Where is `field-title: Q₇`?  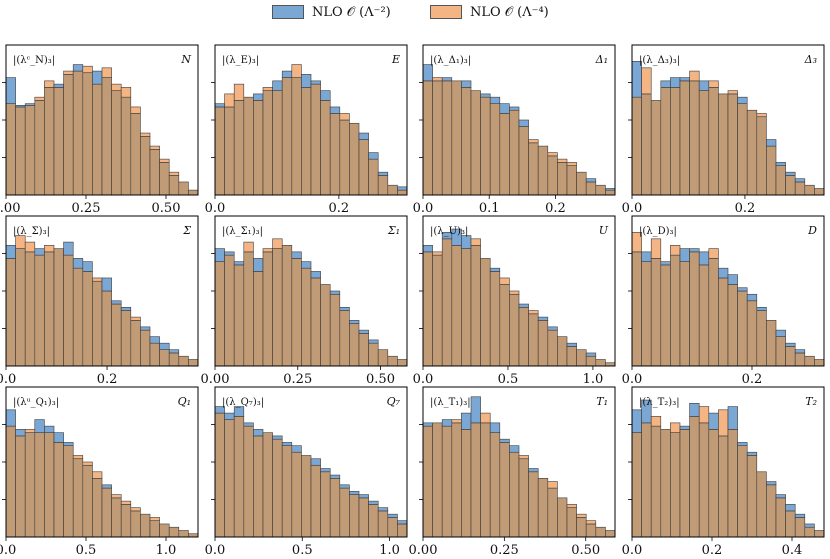 field-title: Q₇ is located at coordinates (394, 401).